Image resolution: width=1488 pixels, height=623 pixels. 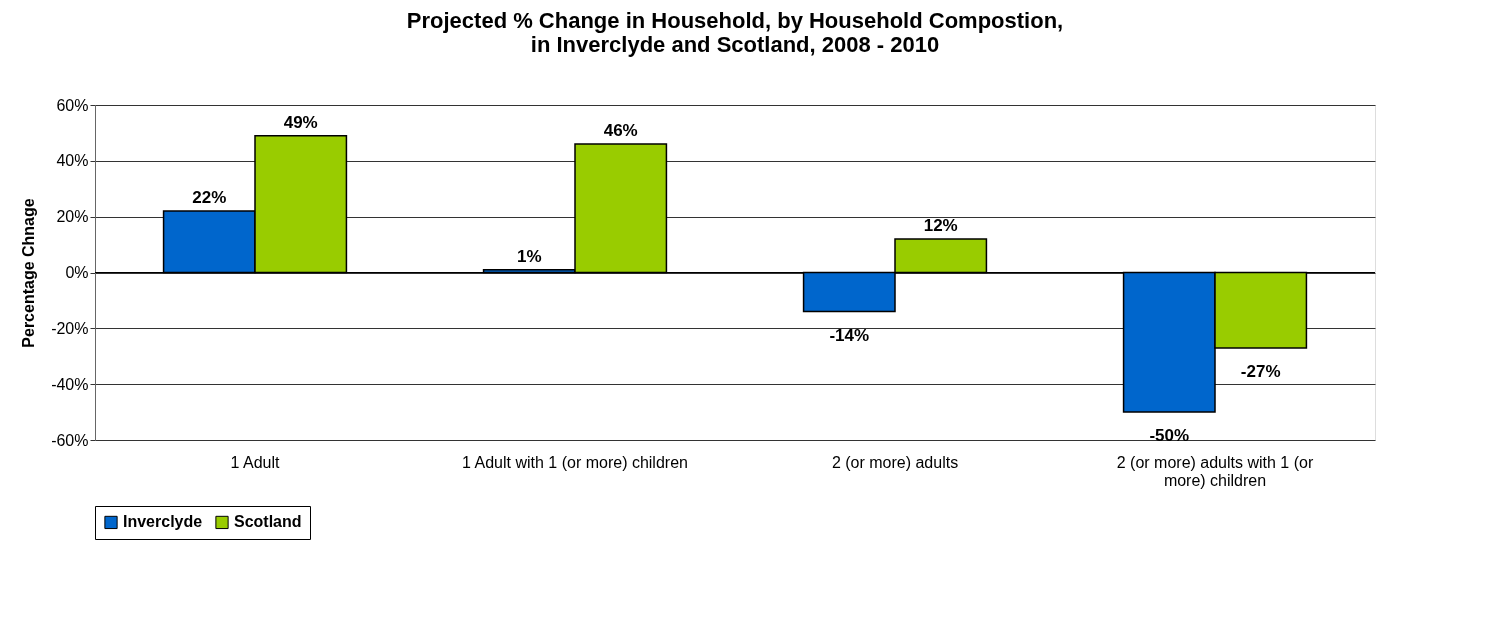 I want to click on y-tick-label: -40%, so click(x=70, y=384).